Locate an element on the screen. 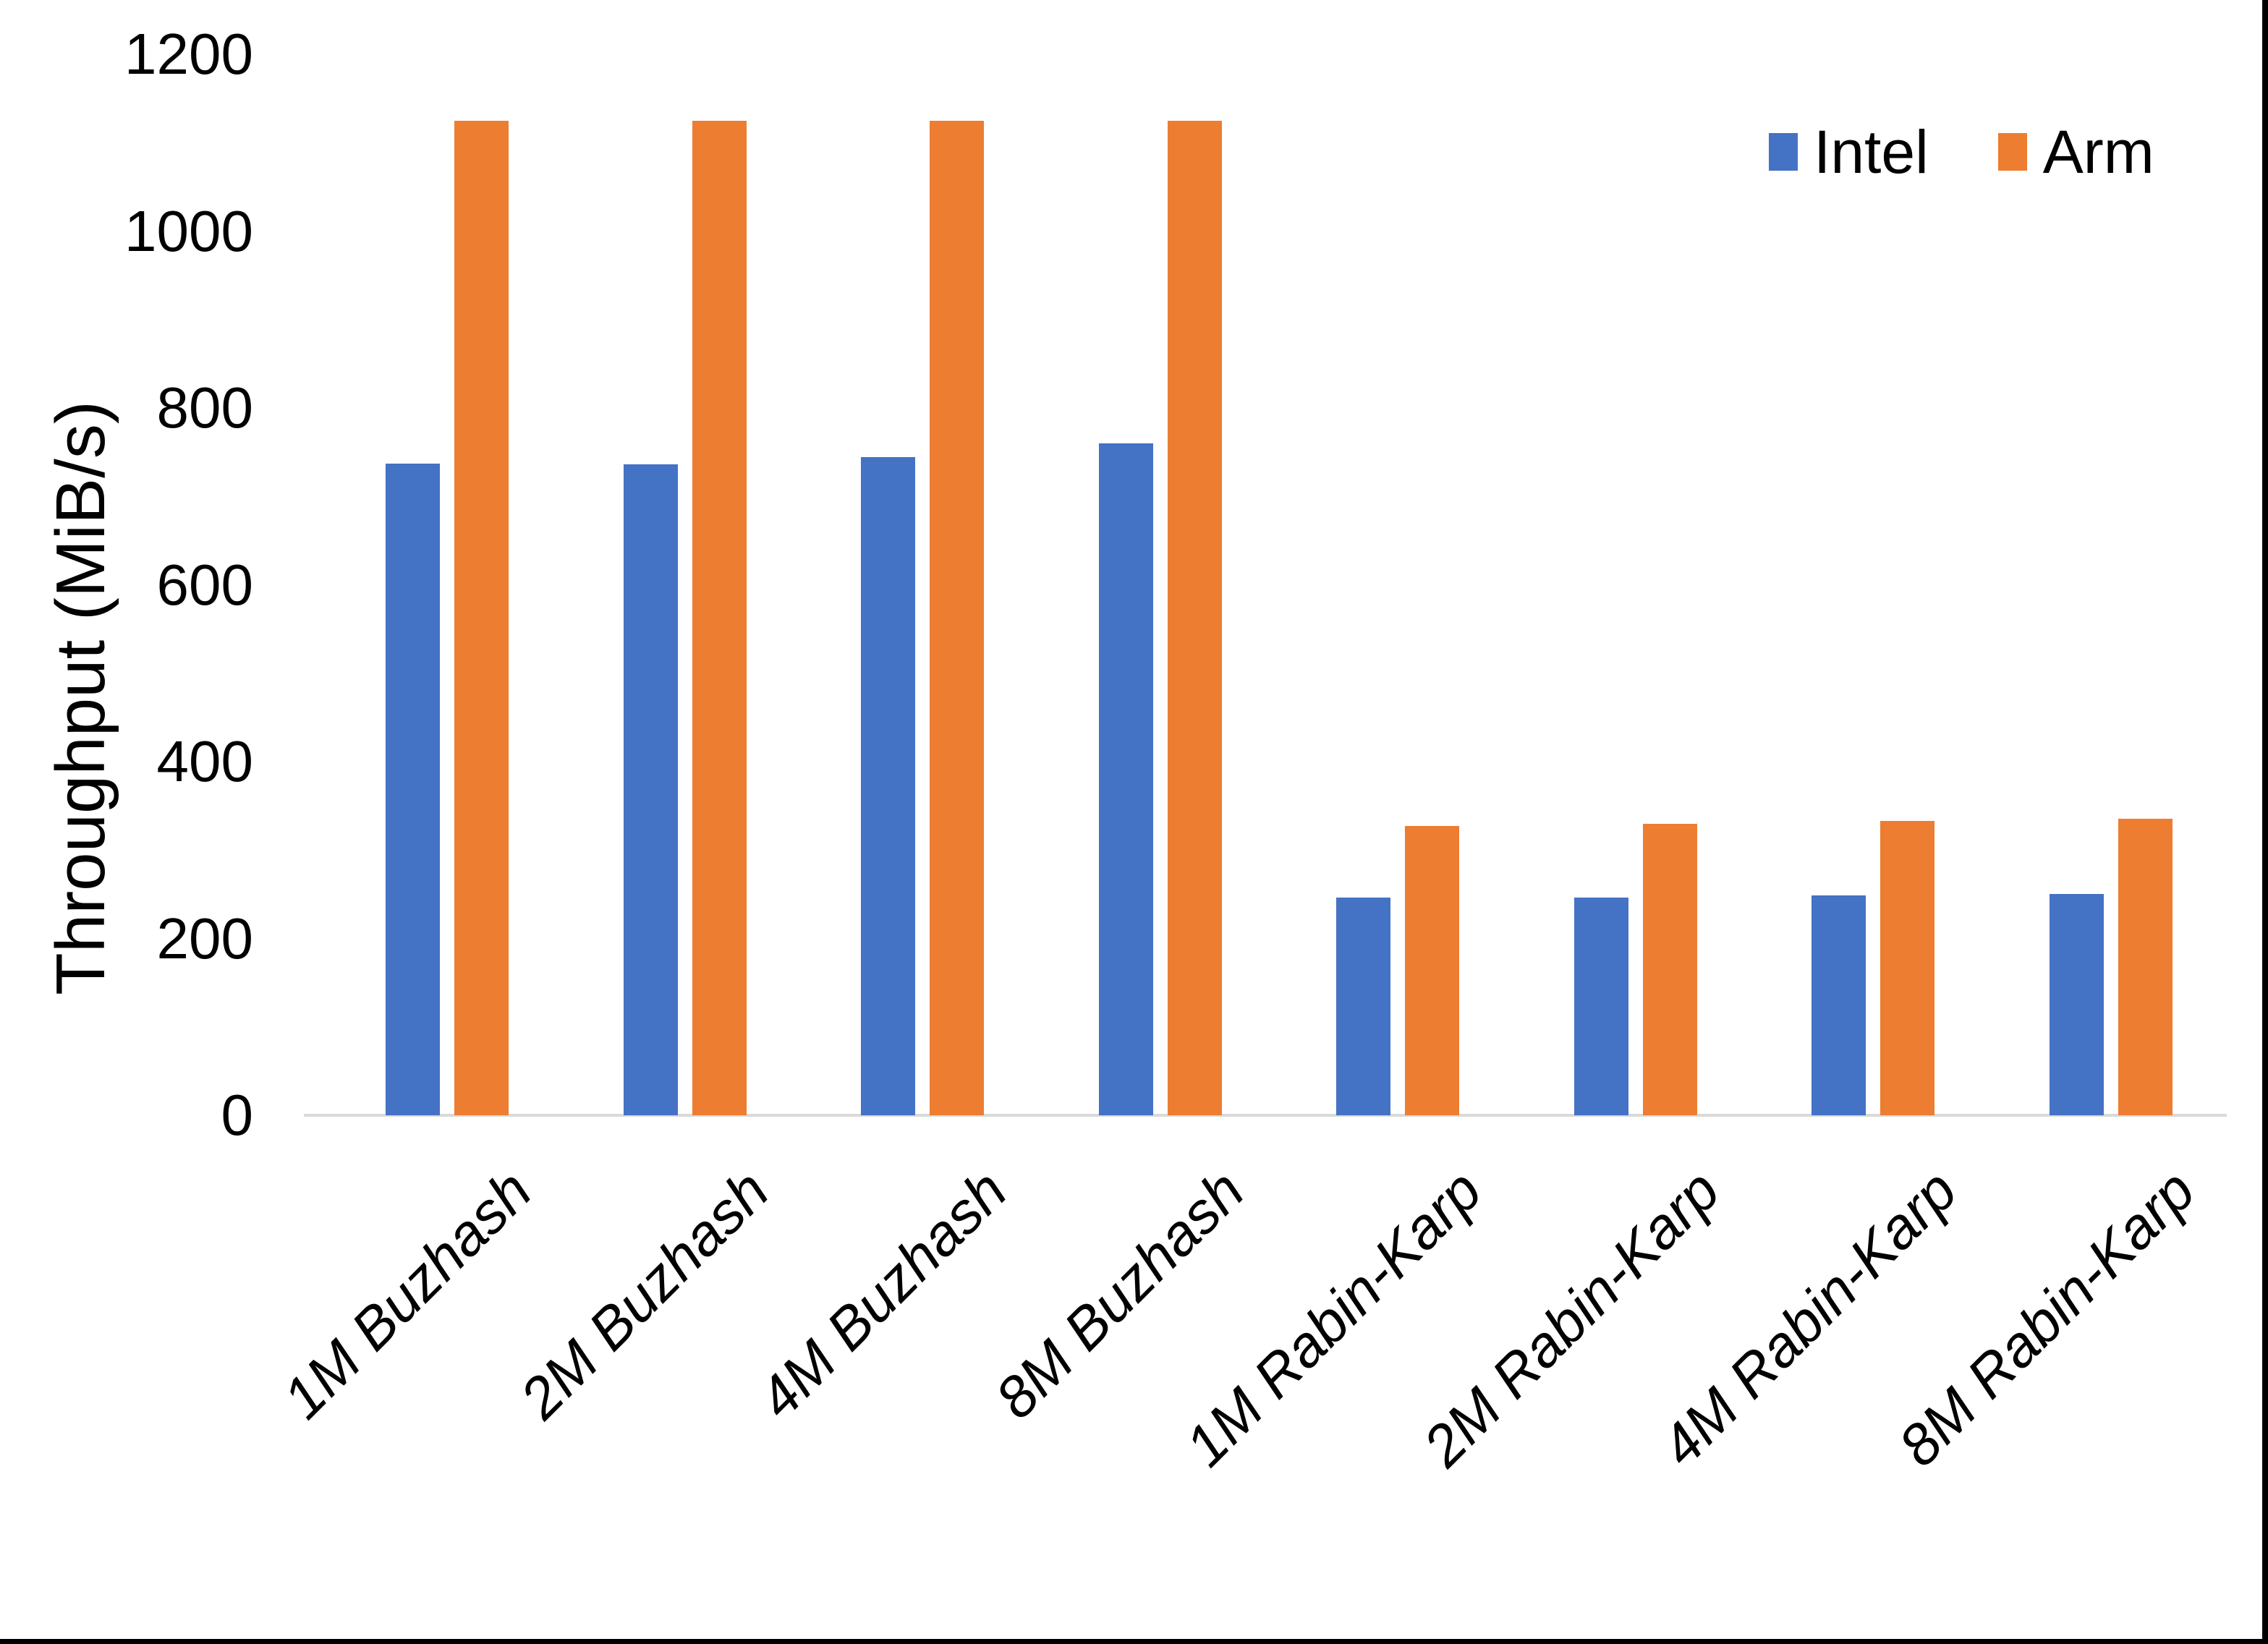 This screenshot has height=1644, width=2268. bar-intel-1m-rabin-karp is located at coordinates (1363, 1006).